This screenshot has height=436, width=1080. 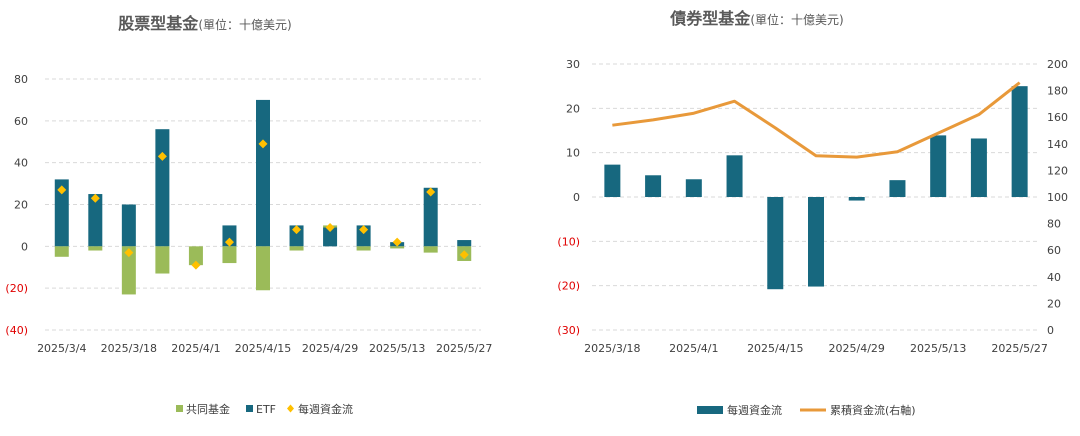 I want to click on legend-label-mutual-fund: 共同基金, so click(x=208, y=409).